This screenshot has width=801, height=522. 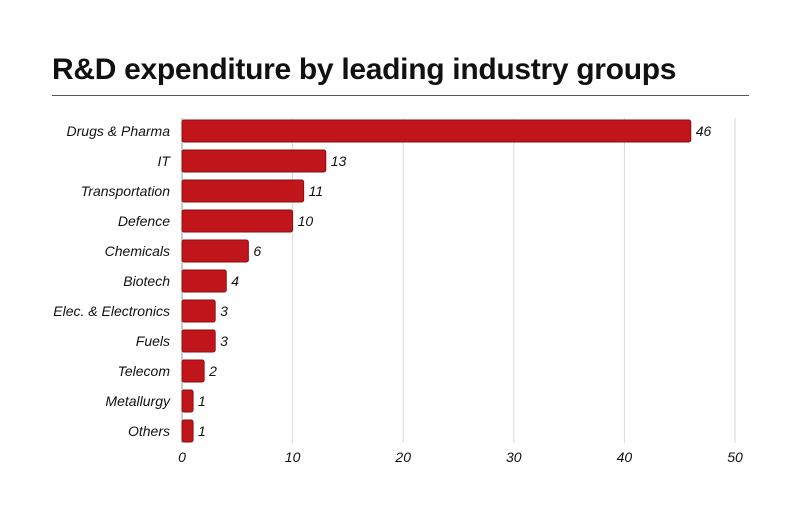 What do you see at coordinates (704, 131) in the screenshot?
I see `value-label: 46` at bounding box center [704, 131].